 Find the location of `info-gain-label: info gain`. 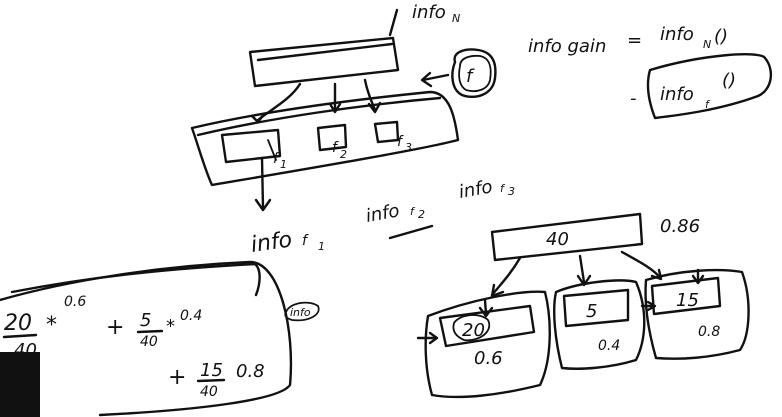

info-gain-label: info gain is located at coordinates (567, 46).